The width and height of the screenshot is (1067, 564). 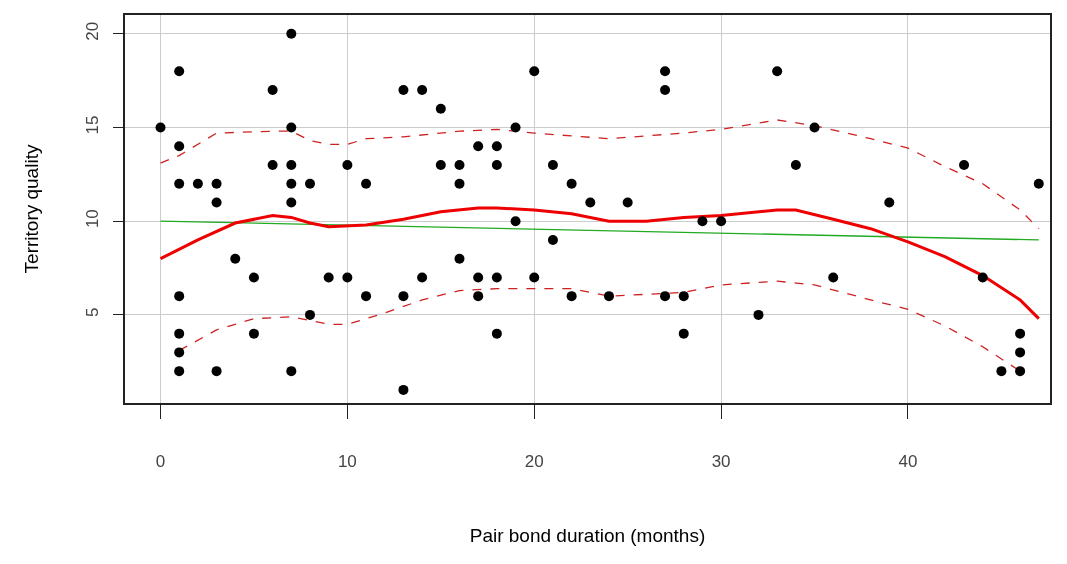 I want to click on y-tick-label: 10, so click(x=93, y=219).